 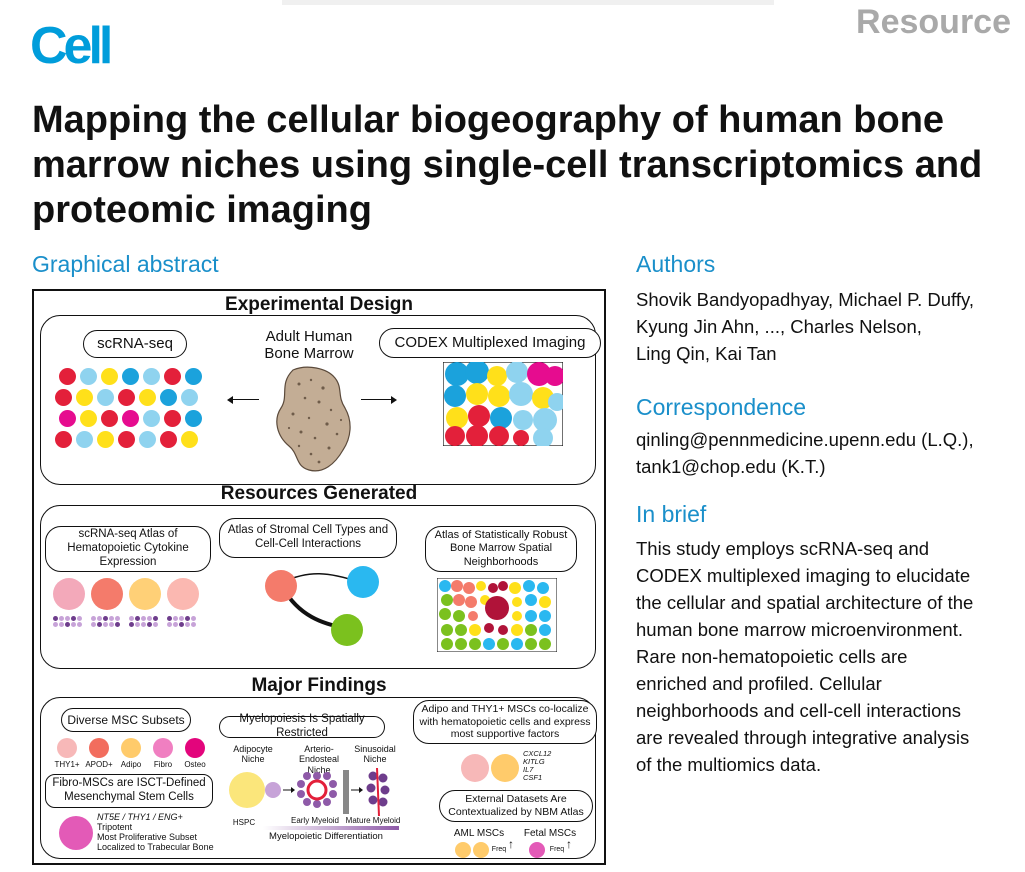 What do you see at coordinates (163, 764) in the screenshot?
I see `msc-subset-label: Fibro` at bounding box center [163, 764].